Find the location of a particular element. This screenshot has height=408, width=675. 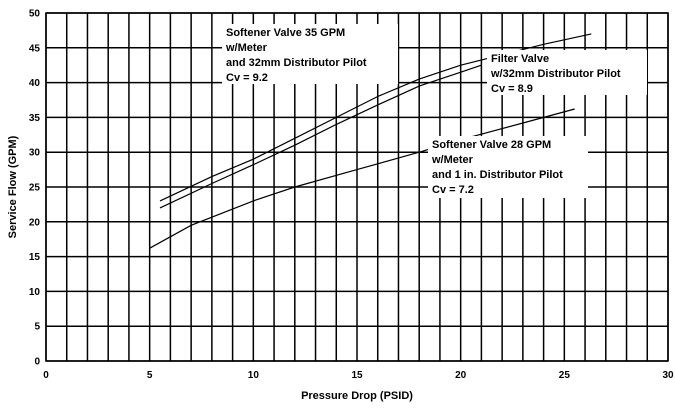

x-tick-label: 5 is located at coordinates (150, 375).